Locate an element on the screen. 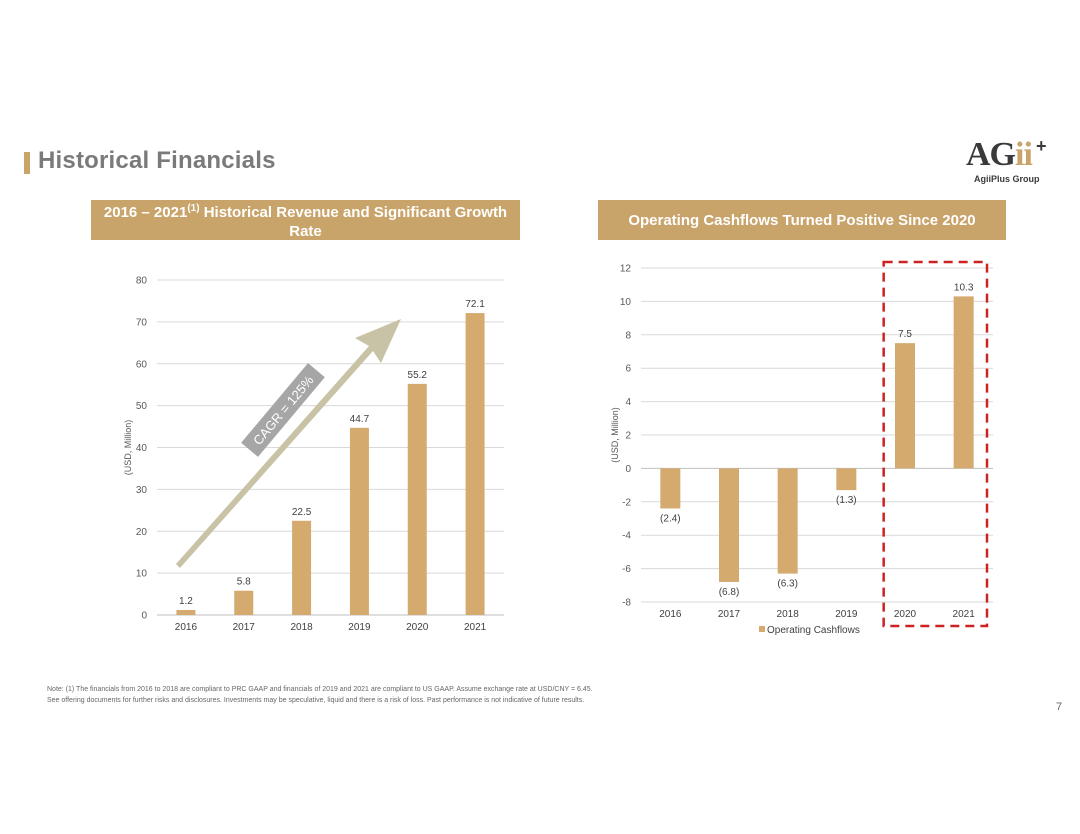 This screenshot has height=834, width=1080. revenue-xtick-label-2019: 2019 is located at coordinates (359, 627).